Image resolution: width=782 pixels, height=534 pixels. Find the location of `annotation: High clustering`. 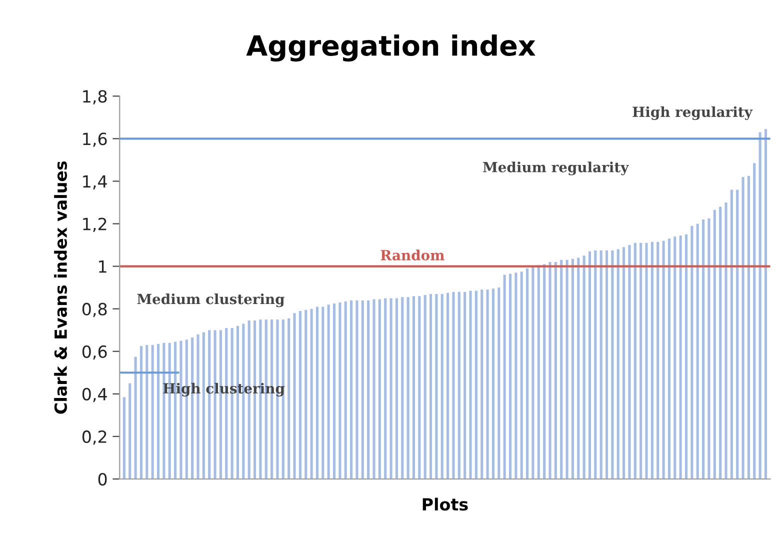

annotation: High clustering is located at coordinates (224, 389).